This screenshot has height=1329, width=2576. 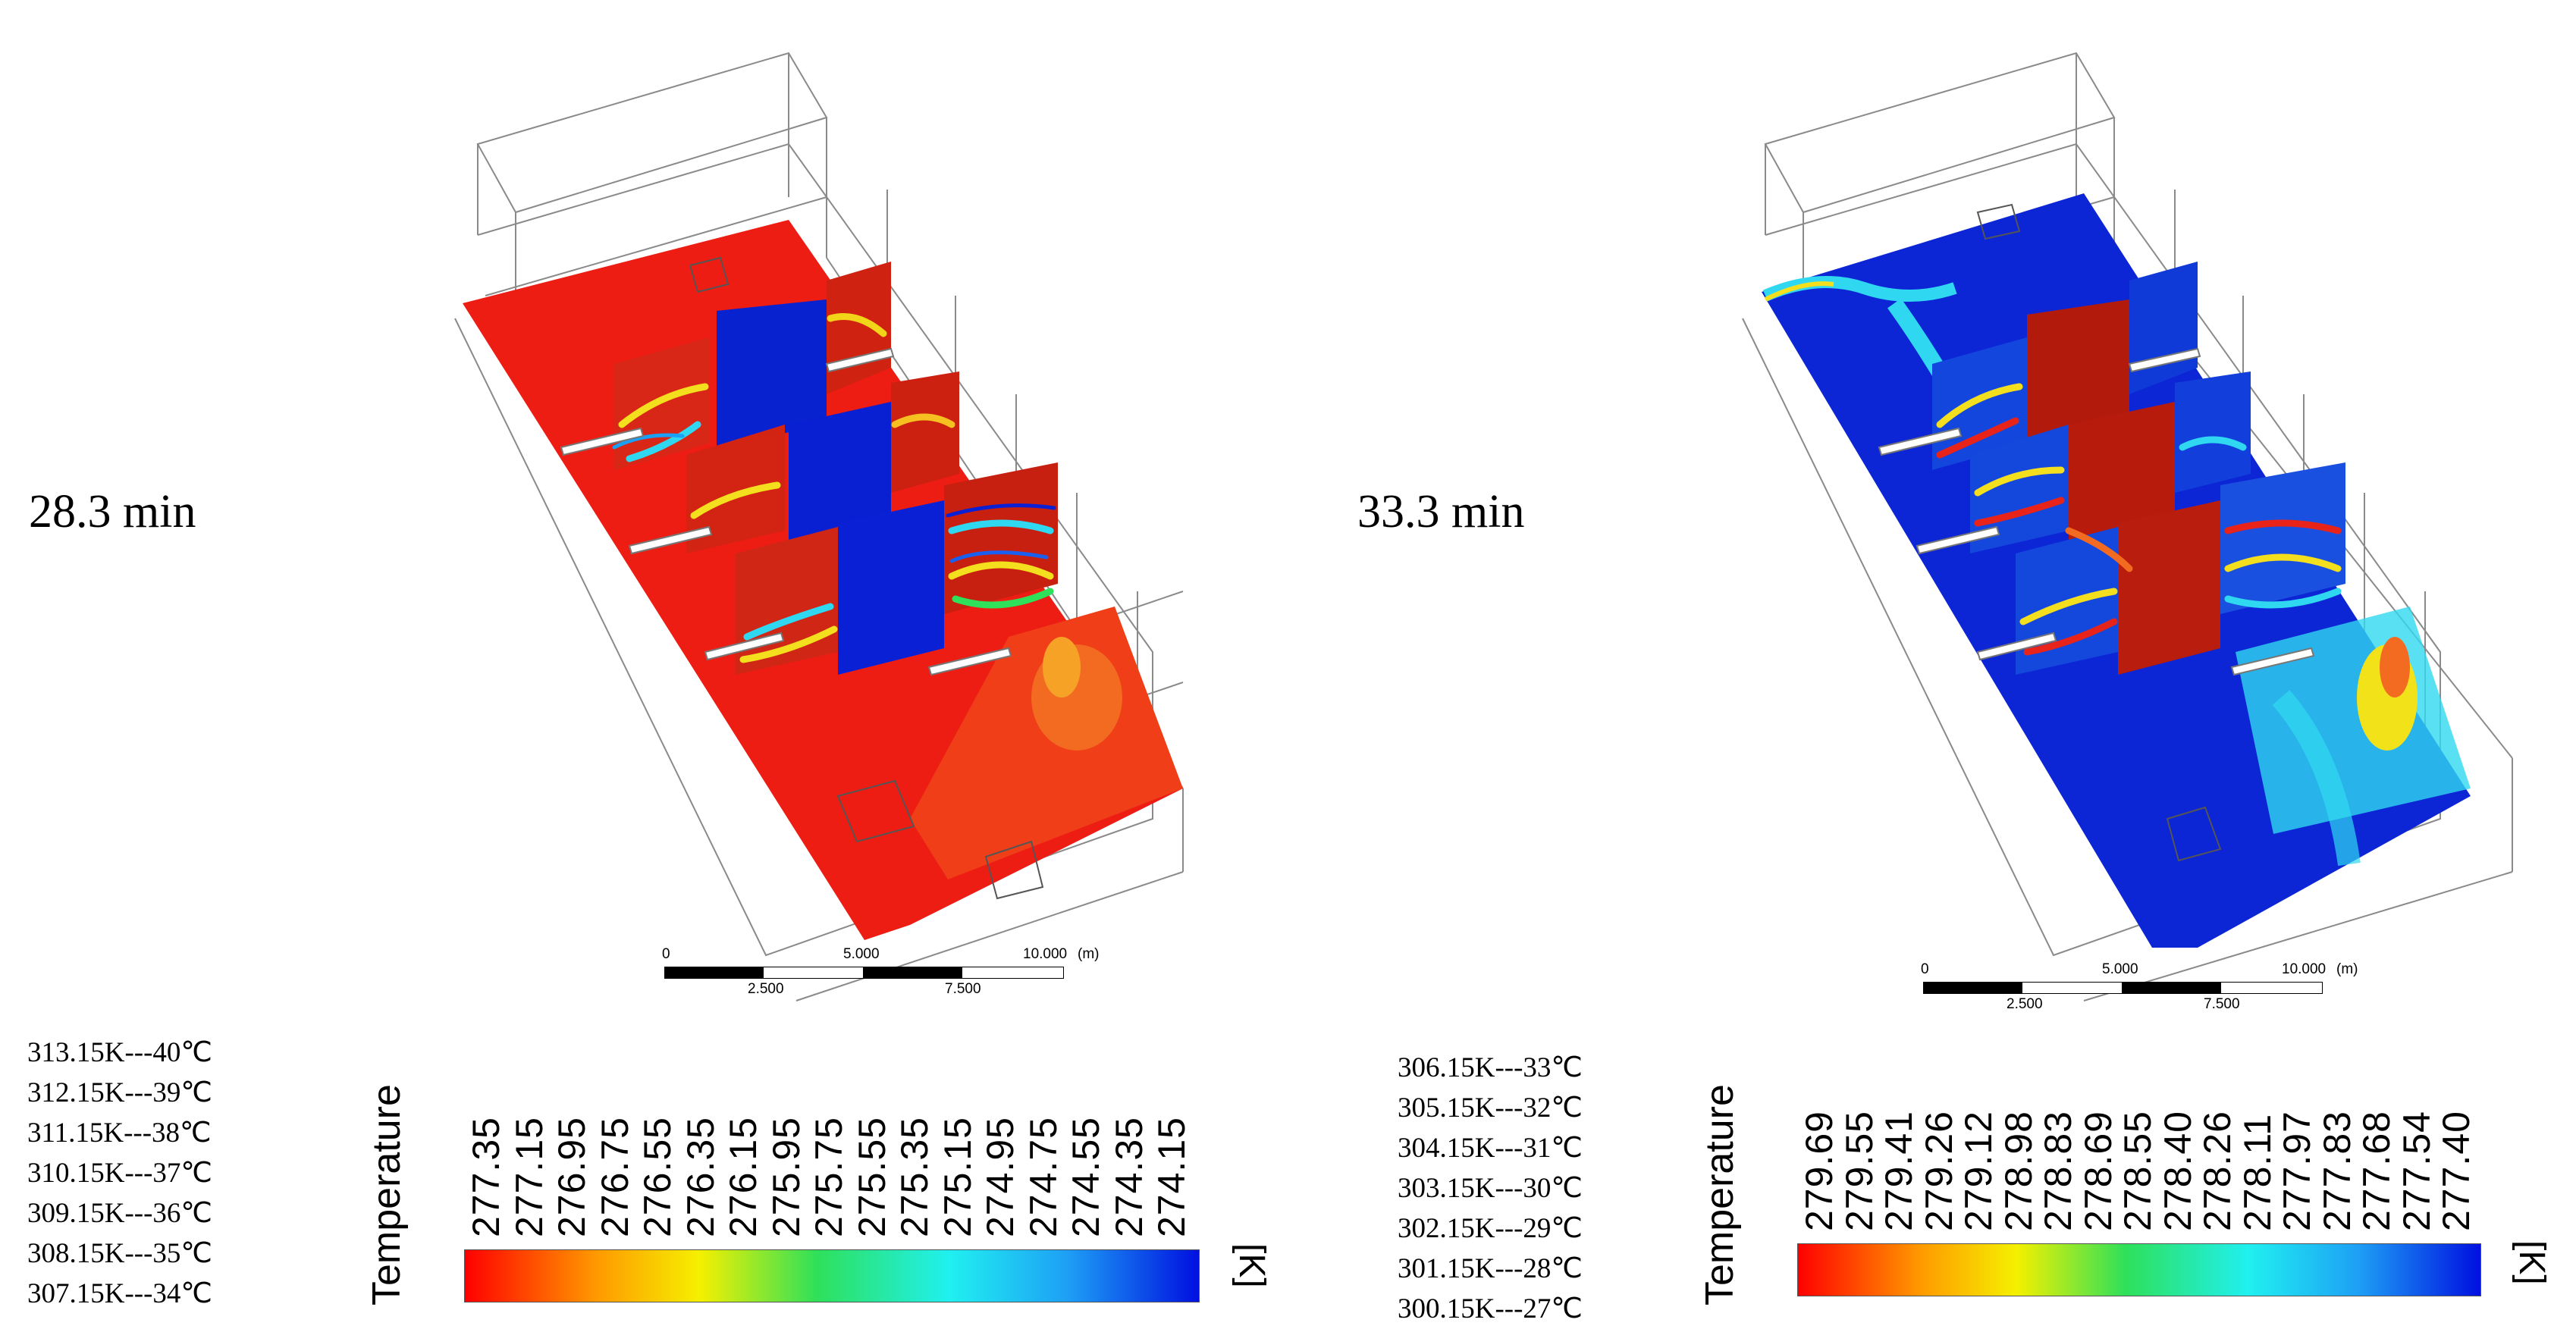 I want to click on legend-tick-label: 275.15, so click(x=957, y=1177).